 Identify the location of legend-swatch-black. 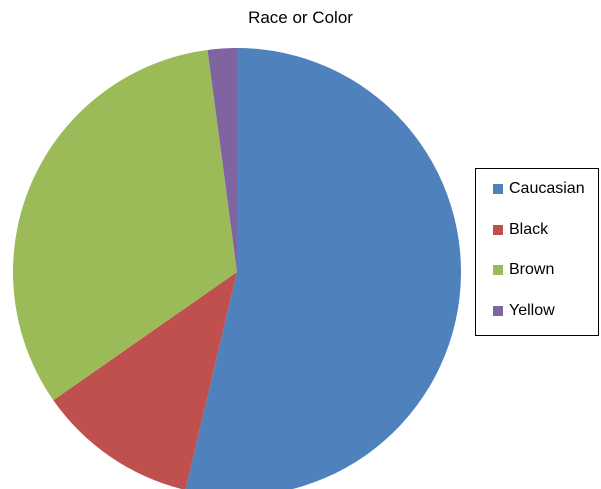
(498, 229).